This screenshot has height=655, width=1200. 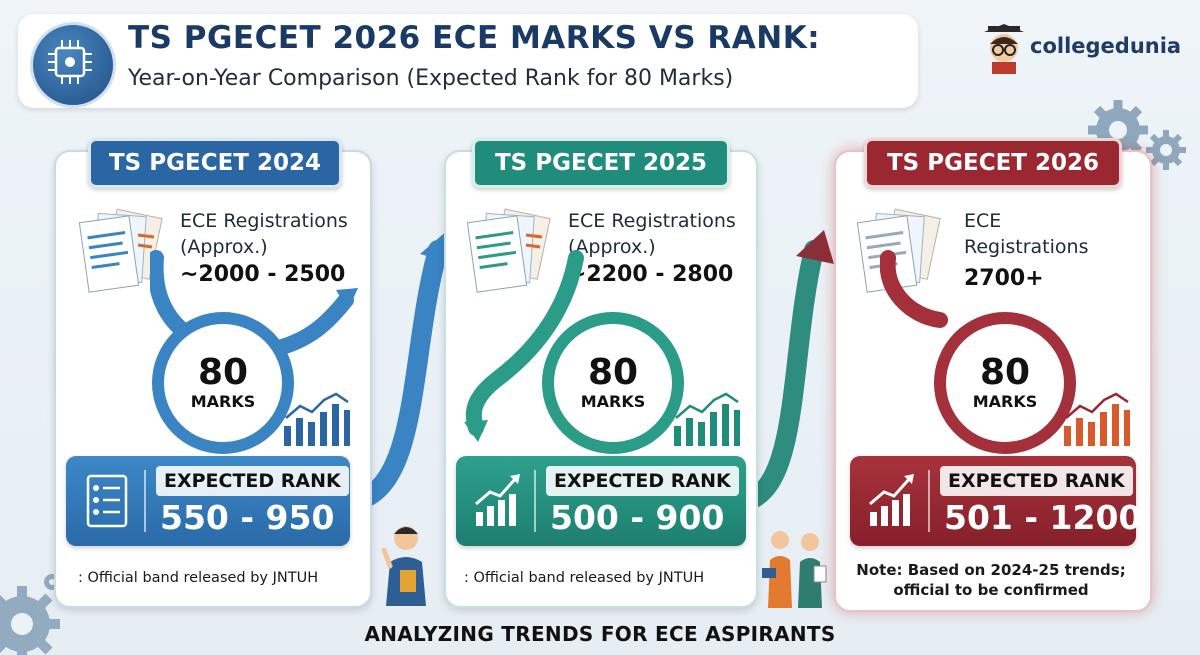 I want to click on registrations-value: ~2200 - 2800, so click(x=651, y=274).